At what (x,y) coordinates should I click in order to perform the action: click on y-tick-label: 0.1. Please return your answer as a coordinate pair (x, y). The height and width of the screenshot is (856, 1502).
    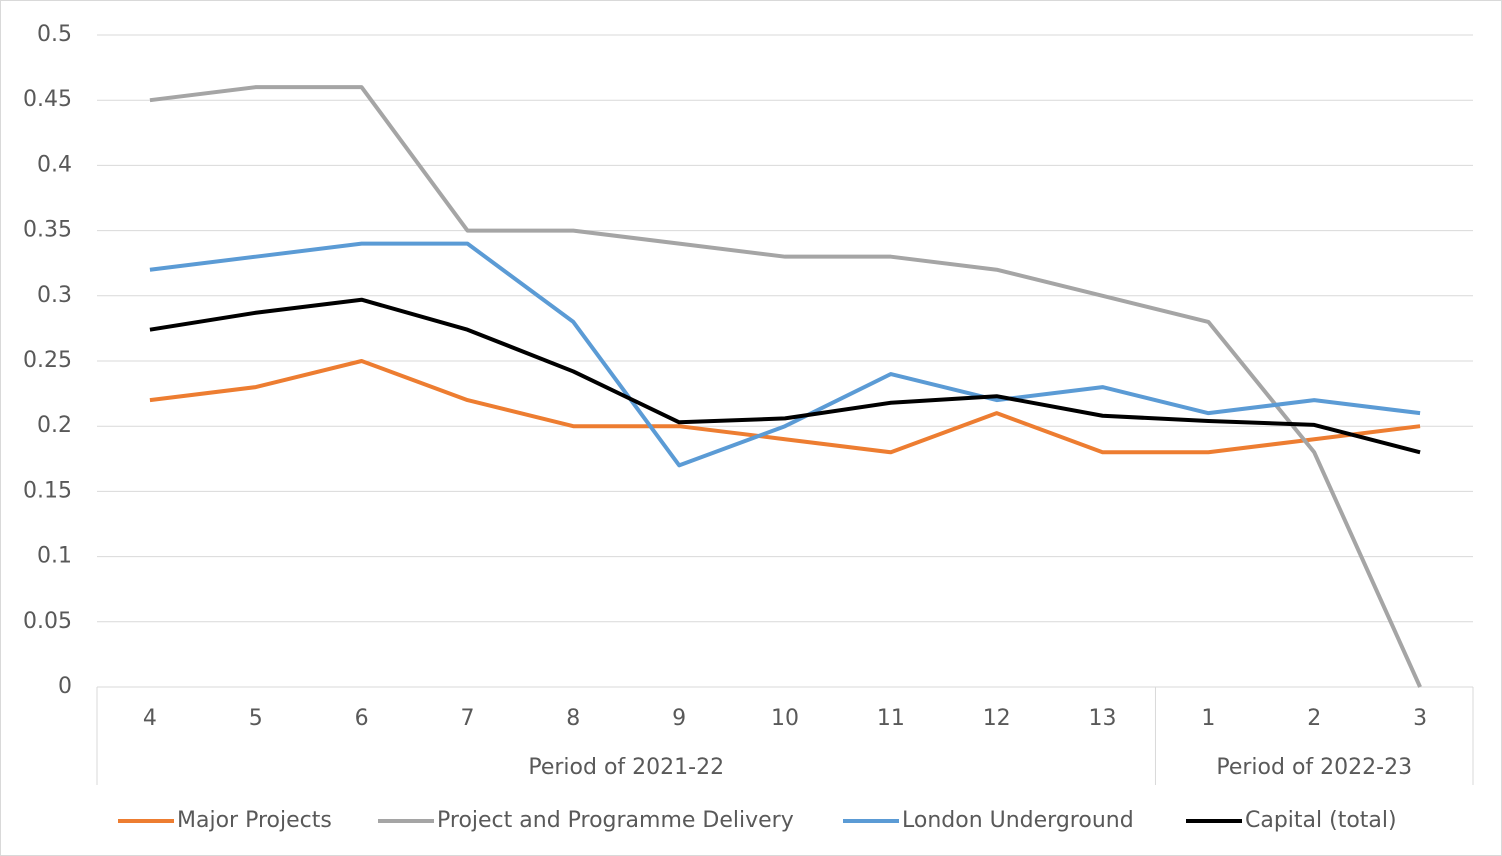
    Looking at the image, I should click on (54, 556).